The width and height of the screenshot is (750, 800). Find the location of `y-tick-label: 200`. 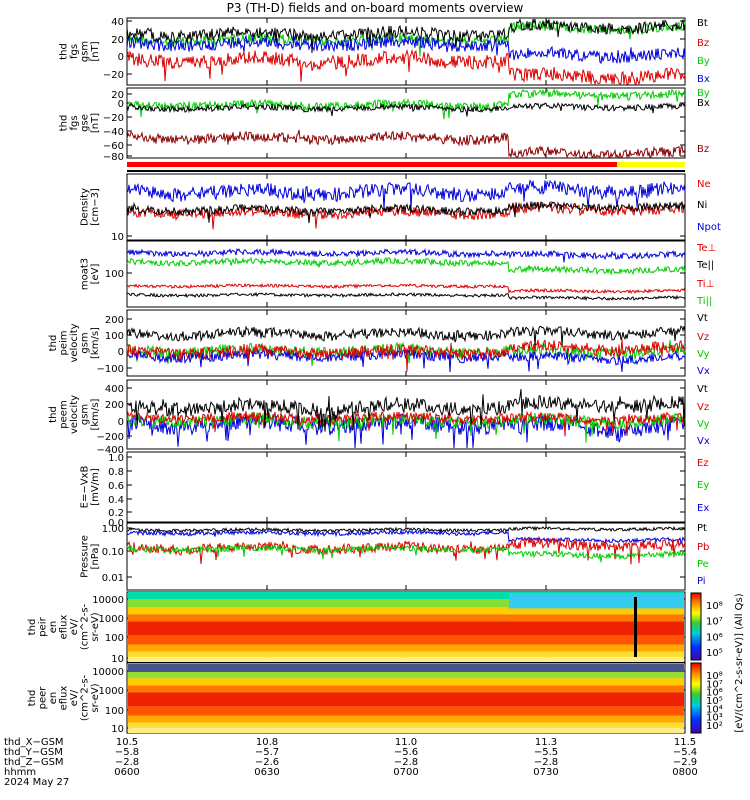

y-tick-label: 200 is located at coordinates (114, 405).